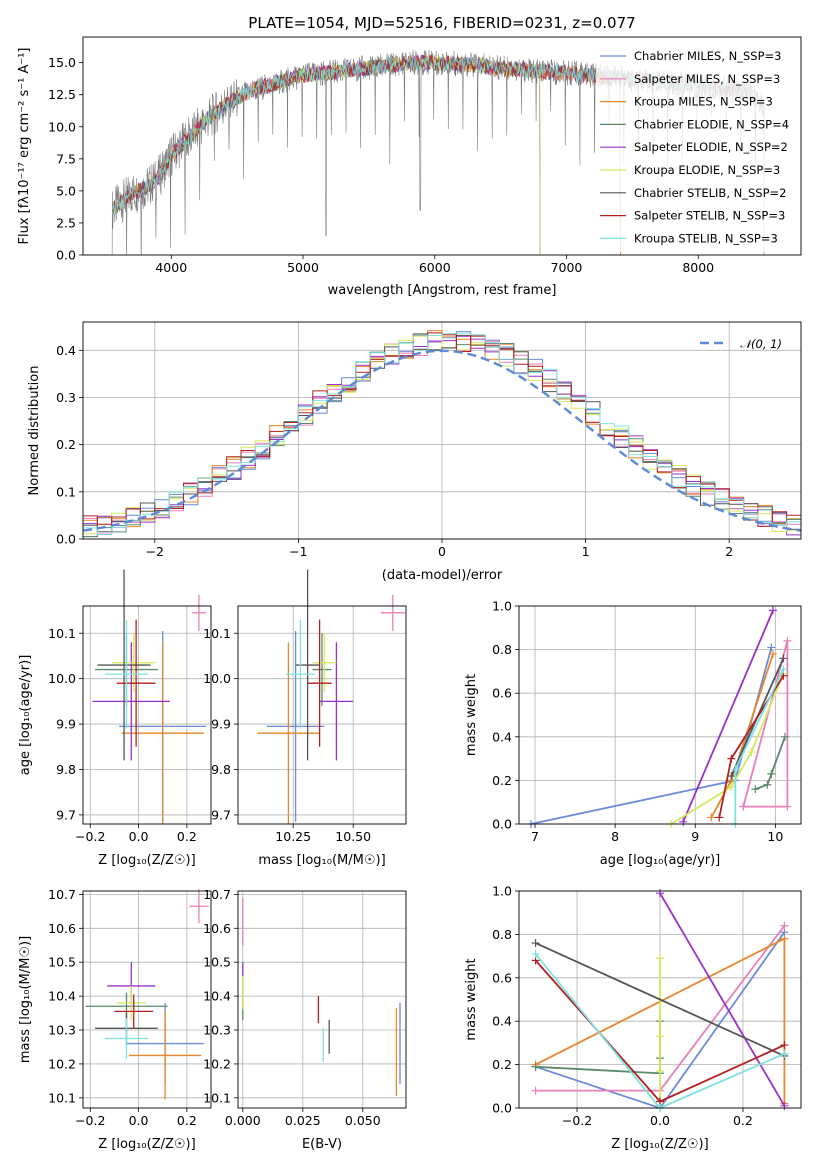  Describe the element at coordinates (321, 860) in the screenshot. I see `age-mass-xlabel: mass [log₁₀(M/M☉)]` at that location.